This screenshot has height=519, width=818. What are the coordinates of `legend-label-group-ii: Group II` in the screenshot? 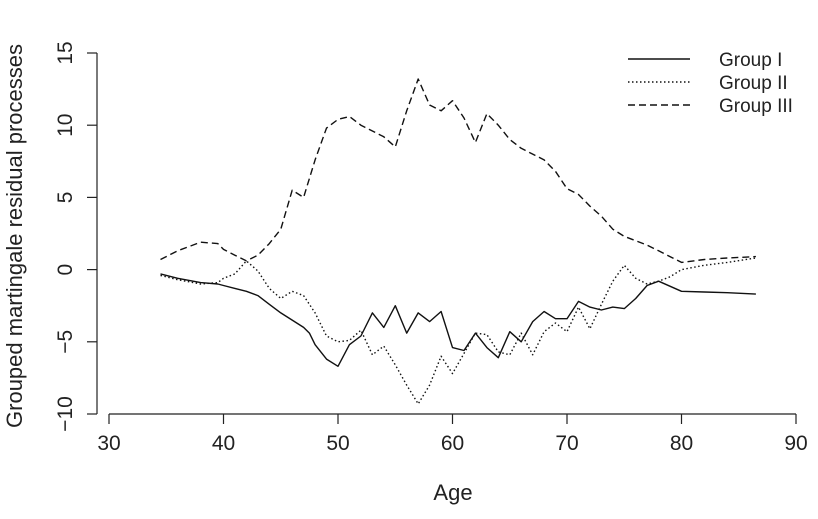 It's located at (753, 83).